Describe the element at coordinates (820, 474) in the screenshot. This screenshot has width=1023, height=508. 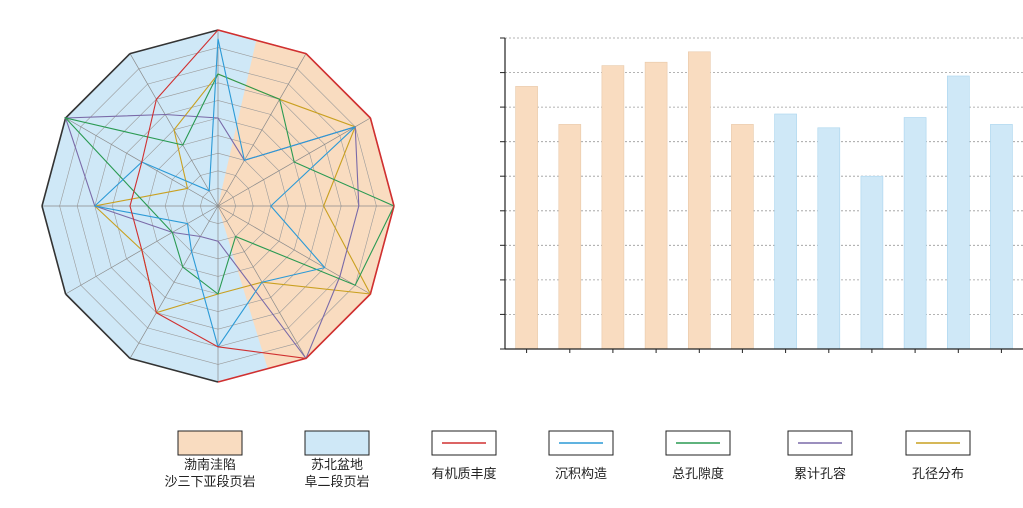
I see `legend-label-5: 累计孔容` at that location.